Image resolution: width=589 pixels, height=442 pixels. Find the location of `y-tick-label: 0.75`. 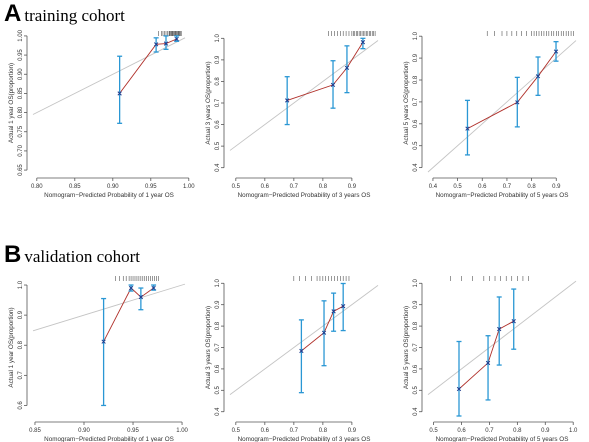

y-tick-label: 0.75 is located at coordinates (21, 131).